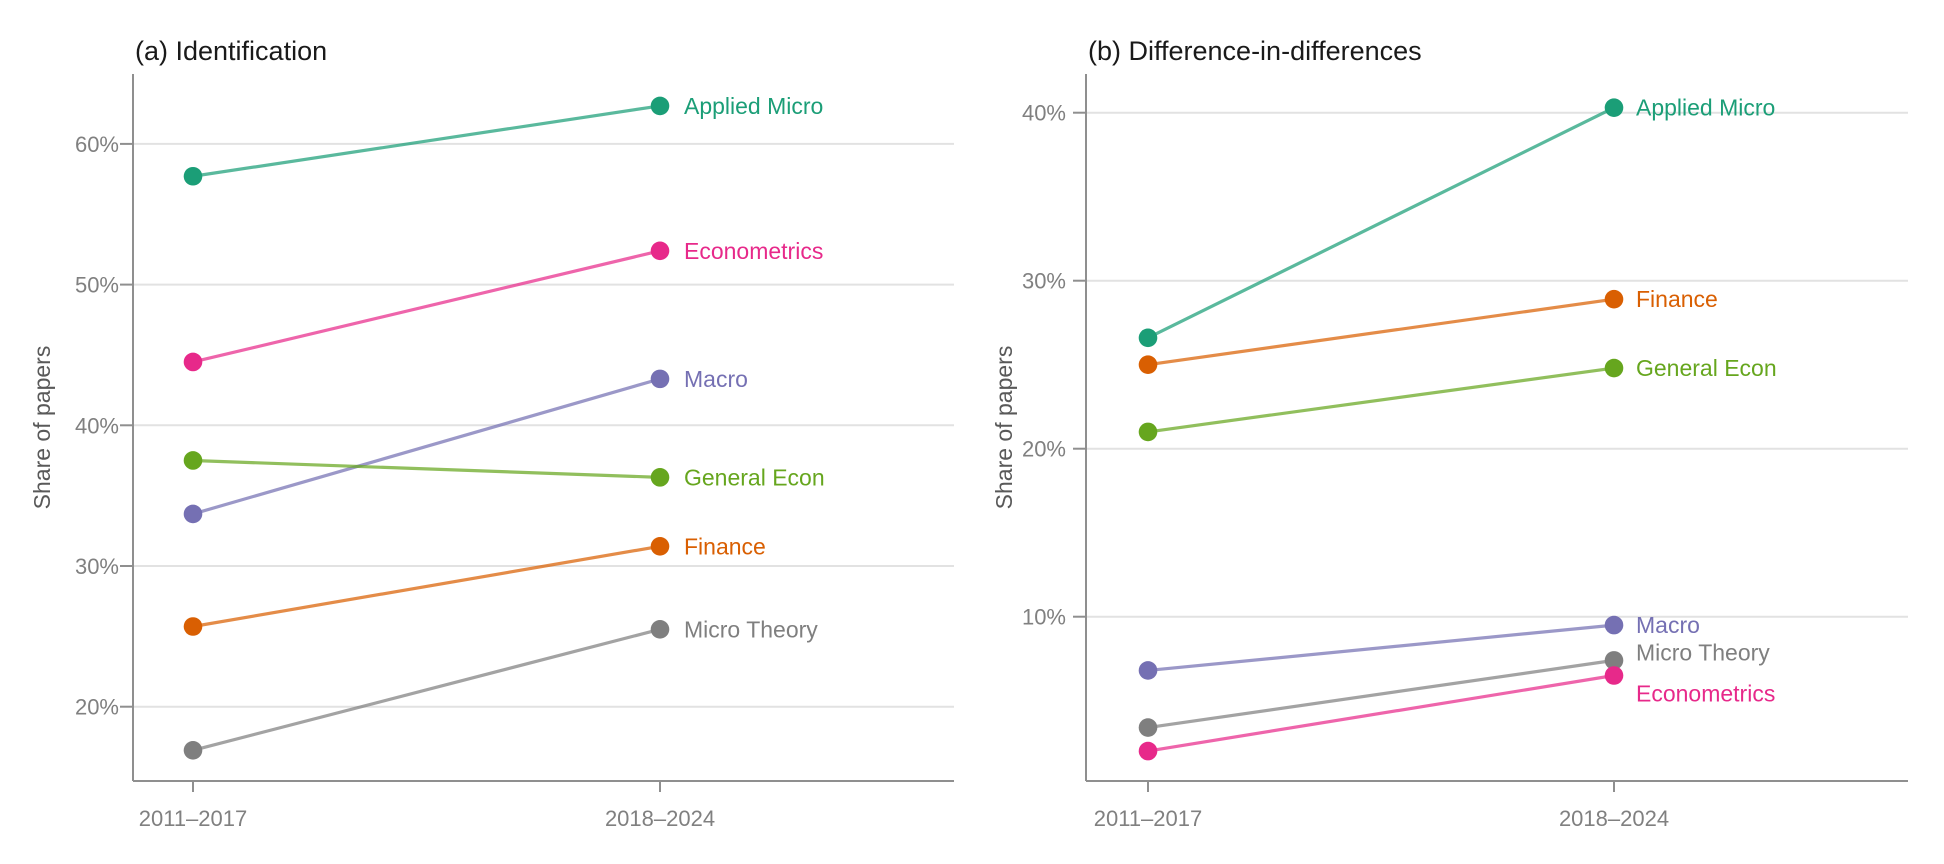 The height and width of the screenshot is (864, 1944). What do you see at coordinates (97, 144) in the screenshot?
I see `y-tick-label: 60%` at bounding box center [97, 144].